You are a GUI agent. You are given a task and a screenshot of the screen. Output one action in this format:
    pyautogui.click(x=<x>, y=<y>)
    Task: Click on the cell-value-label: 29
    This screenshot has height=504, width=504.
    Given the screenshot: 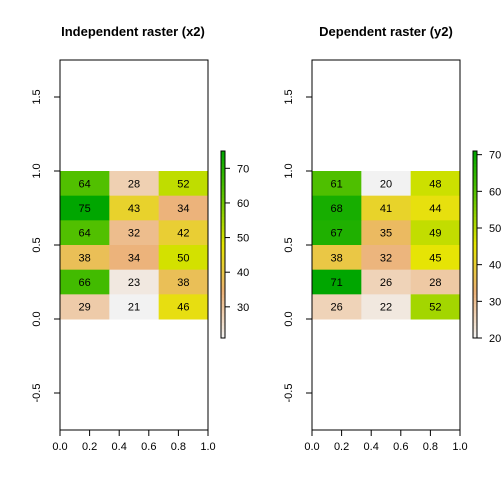 What is the action you would take?
    pyautogui.click(x=85, y=308)
    